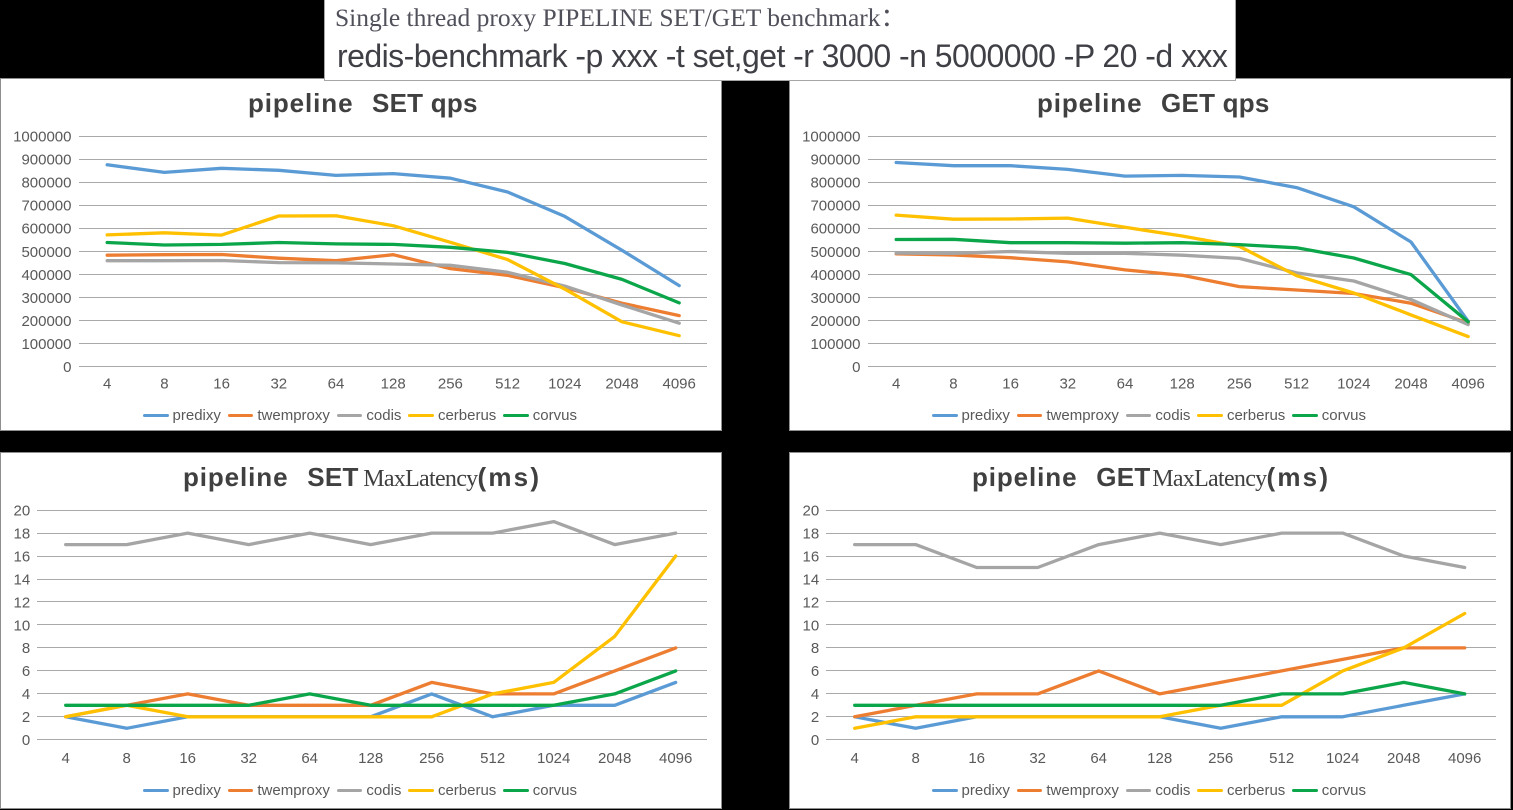 This screenshot has width=1513, height=810. Describe the element at coordinates (1215, 103) in the screenshot. I see `svg-text: GET qps` at that location.